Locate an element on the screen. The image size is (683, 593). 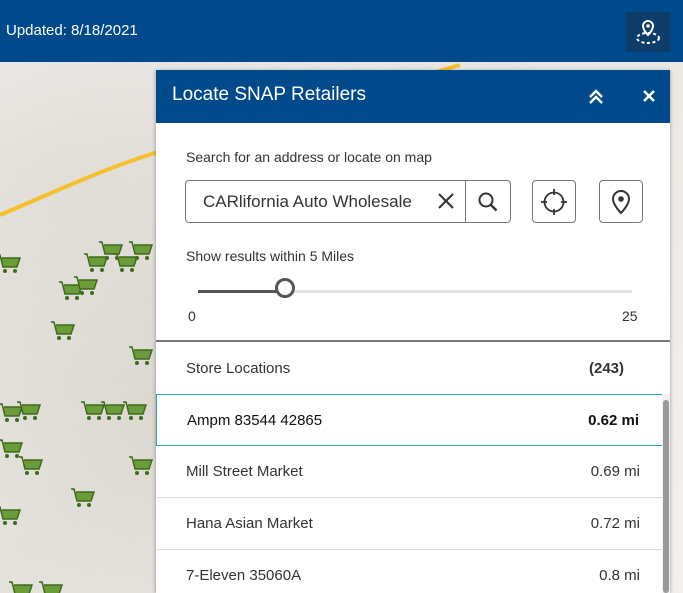
store-distance: 0.8 mi is located at coordinates (619, 575).